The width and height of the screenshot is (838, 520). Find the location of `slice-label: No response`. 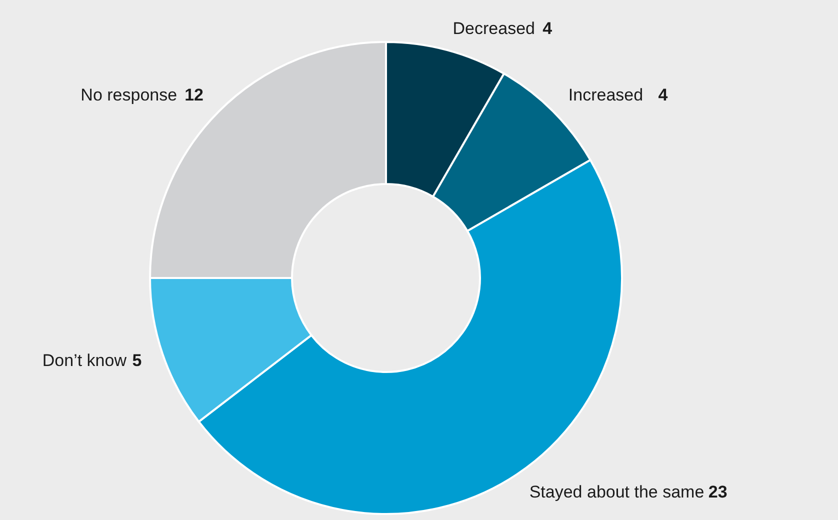

slice-label: No response is located at coordinates (129, 95).